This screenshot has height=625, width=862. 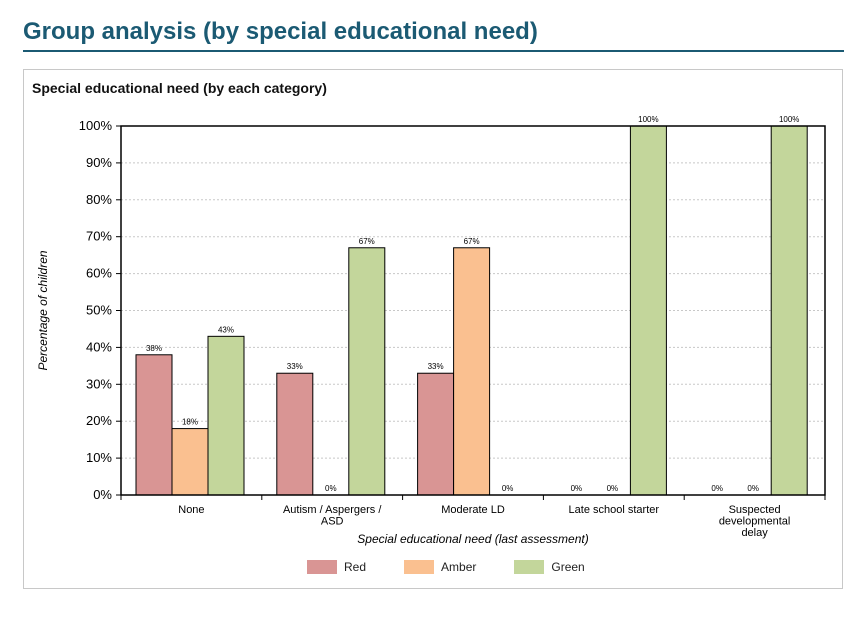 What do you see at coordinates (755, 522) in the screenshot?
I see `x-tick-label: developmental` at bounding box center [755, 522].